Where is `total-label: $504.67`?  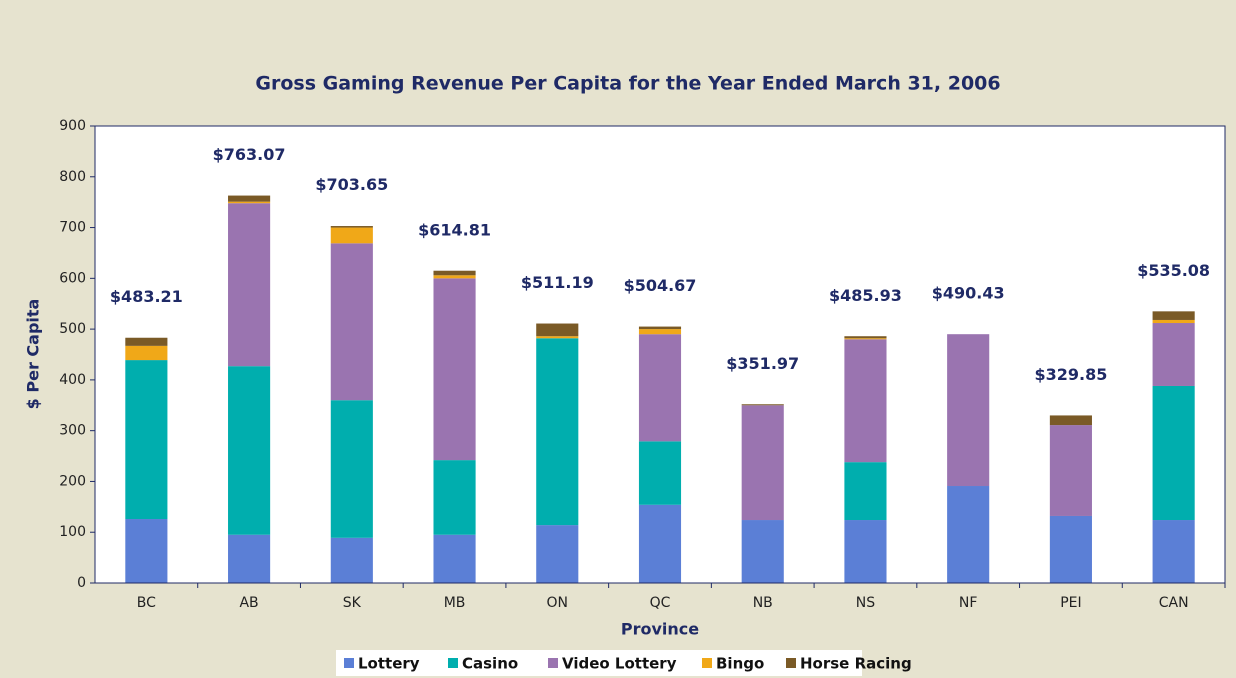 total-label: $504.67 is located at coordinates (660, 285).